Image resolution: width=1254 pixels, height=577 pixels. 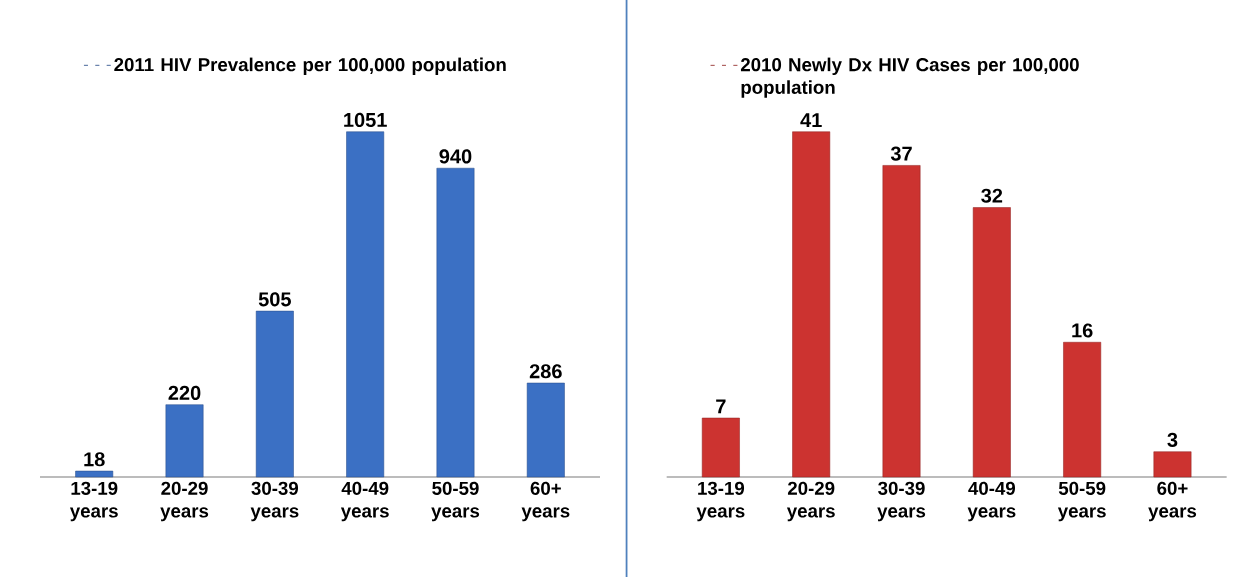 I want to click on data-label: 505, so click(x=274, y=299).